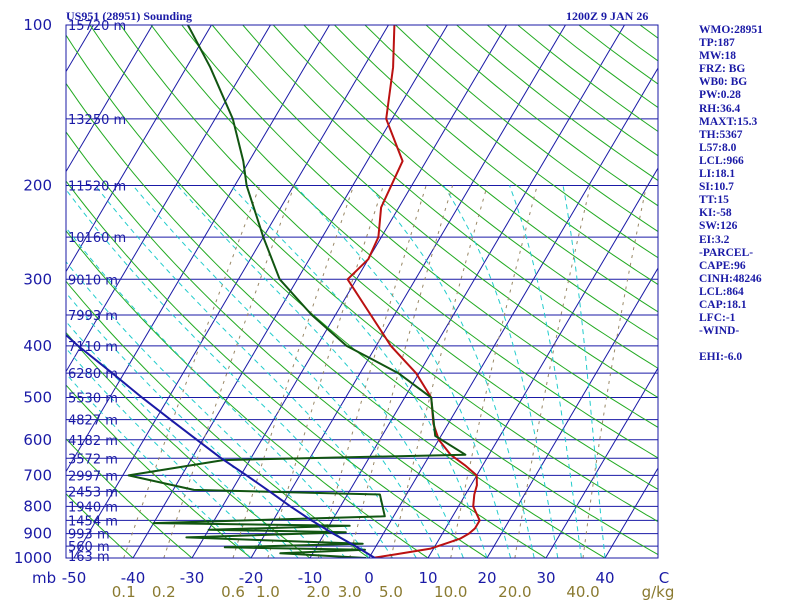  Describe the element at coordinates (721, 357) in the screenshot. I see `index-line: EHI:-6.0` at that location.